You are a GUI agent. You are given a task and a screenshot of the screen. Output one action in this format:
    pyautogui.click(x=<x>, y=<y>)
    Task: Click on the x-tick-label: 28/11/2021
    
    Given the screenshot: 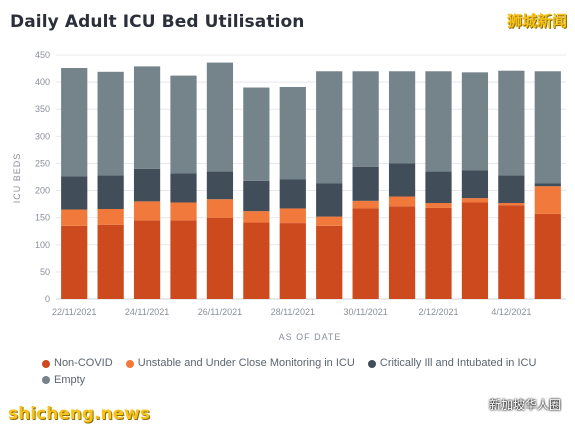 What is the action you would take?
    pyautogui.click(x=293, y=312)
    